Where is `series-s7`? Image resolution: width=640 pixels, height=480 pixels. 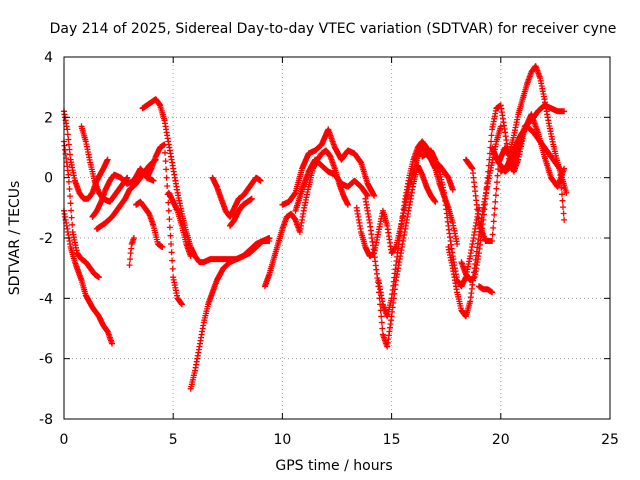
series-s7 is located at coordinates (131, 252).